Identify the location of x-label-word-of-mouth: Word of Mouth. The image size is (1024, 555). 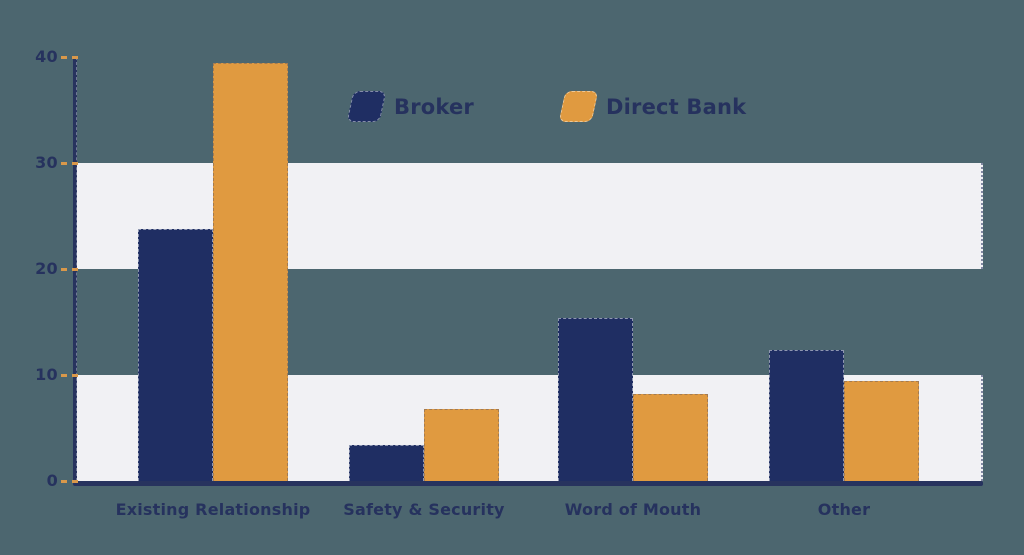
(633, 509).